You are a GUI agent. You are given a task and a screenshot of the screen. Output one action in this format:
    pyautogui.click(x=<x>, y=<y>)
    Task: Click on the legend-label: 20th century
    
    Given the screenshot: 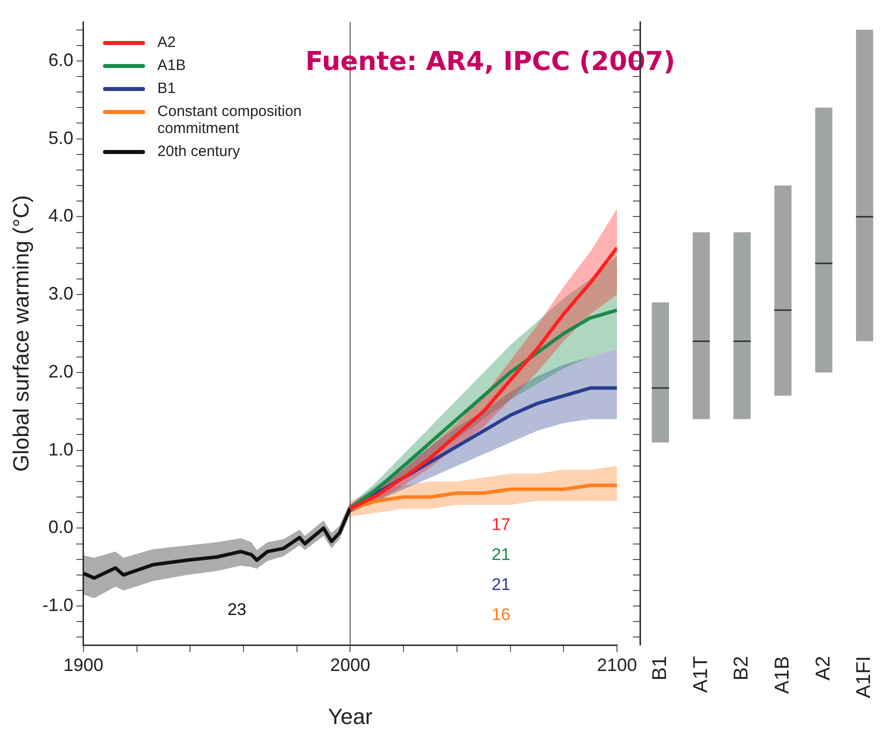 What is the action you would take?
    pyautogui.click(x=198, y=151)
    